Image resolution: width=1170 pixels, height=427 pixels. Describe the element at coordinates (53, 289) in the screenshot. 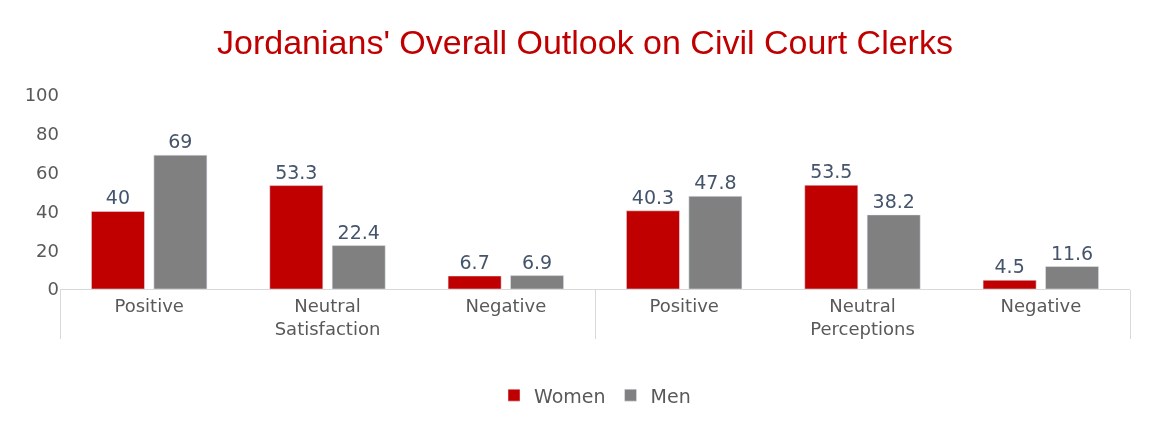

I see `y-tick-label: 0` at that location.